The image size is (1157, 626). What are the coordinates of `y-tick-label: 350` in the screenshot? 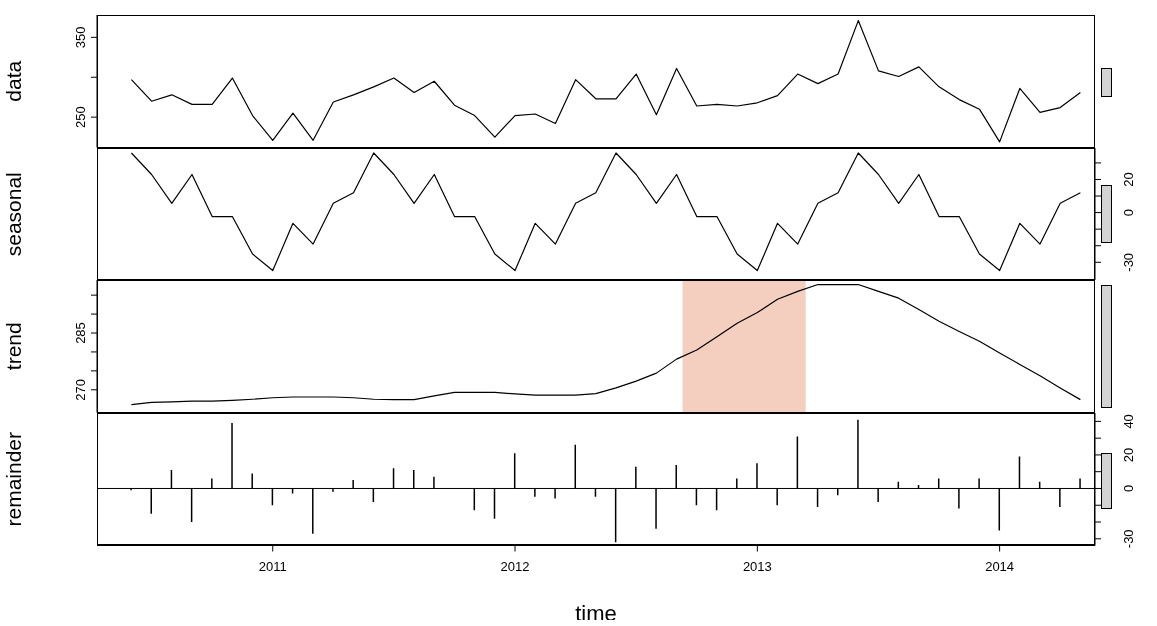 It's located at (80, 37).